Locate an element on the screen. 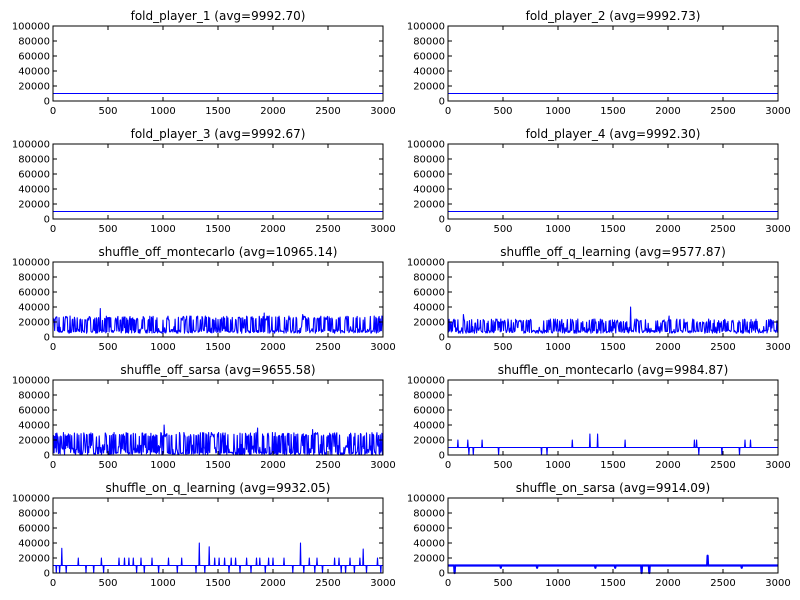  subplot-title: shuffle_off_sarsa (avg=9655.58) is located at coordinates (217, 370).